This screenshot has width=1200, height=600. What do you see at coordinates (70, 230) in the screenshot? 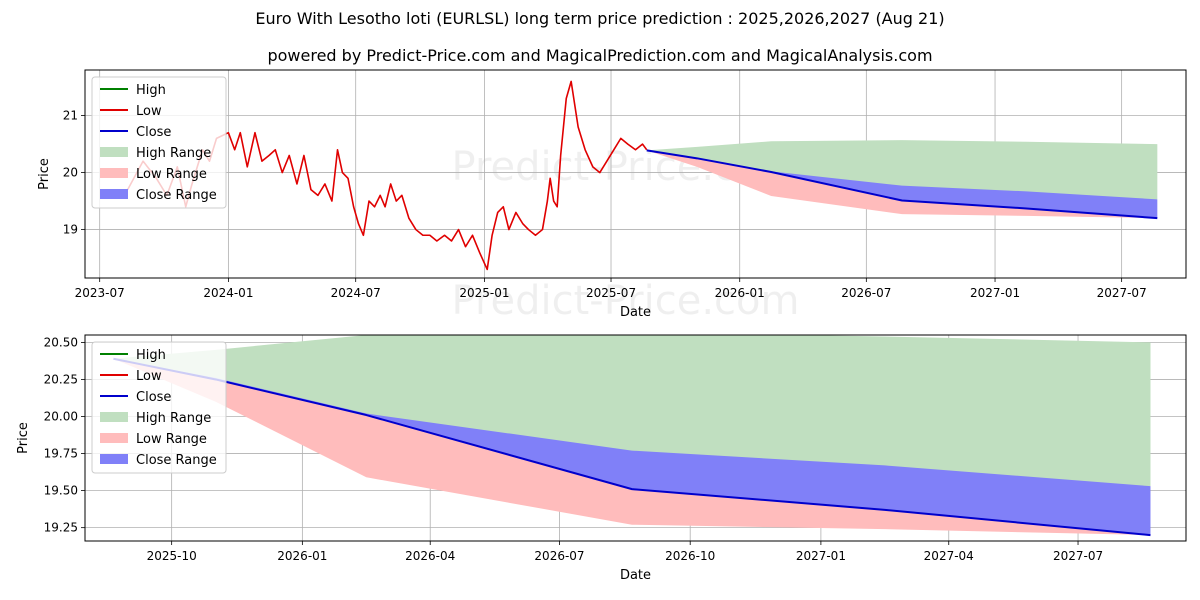
I see `y-tick-label: 19` at bounding box center [70, 230].